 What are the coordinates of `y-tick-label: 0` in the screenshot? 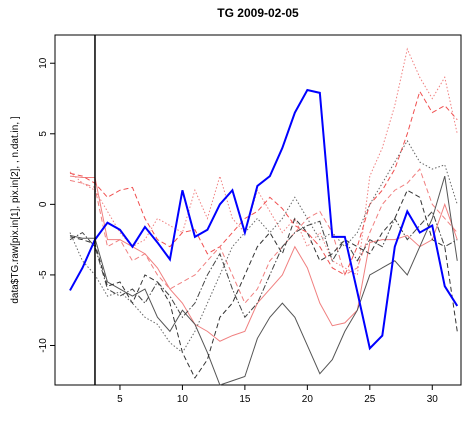 It's located at (43, 204).